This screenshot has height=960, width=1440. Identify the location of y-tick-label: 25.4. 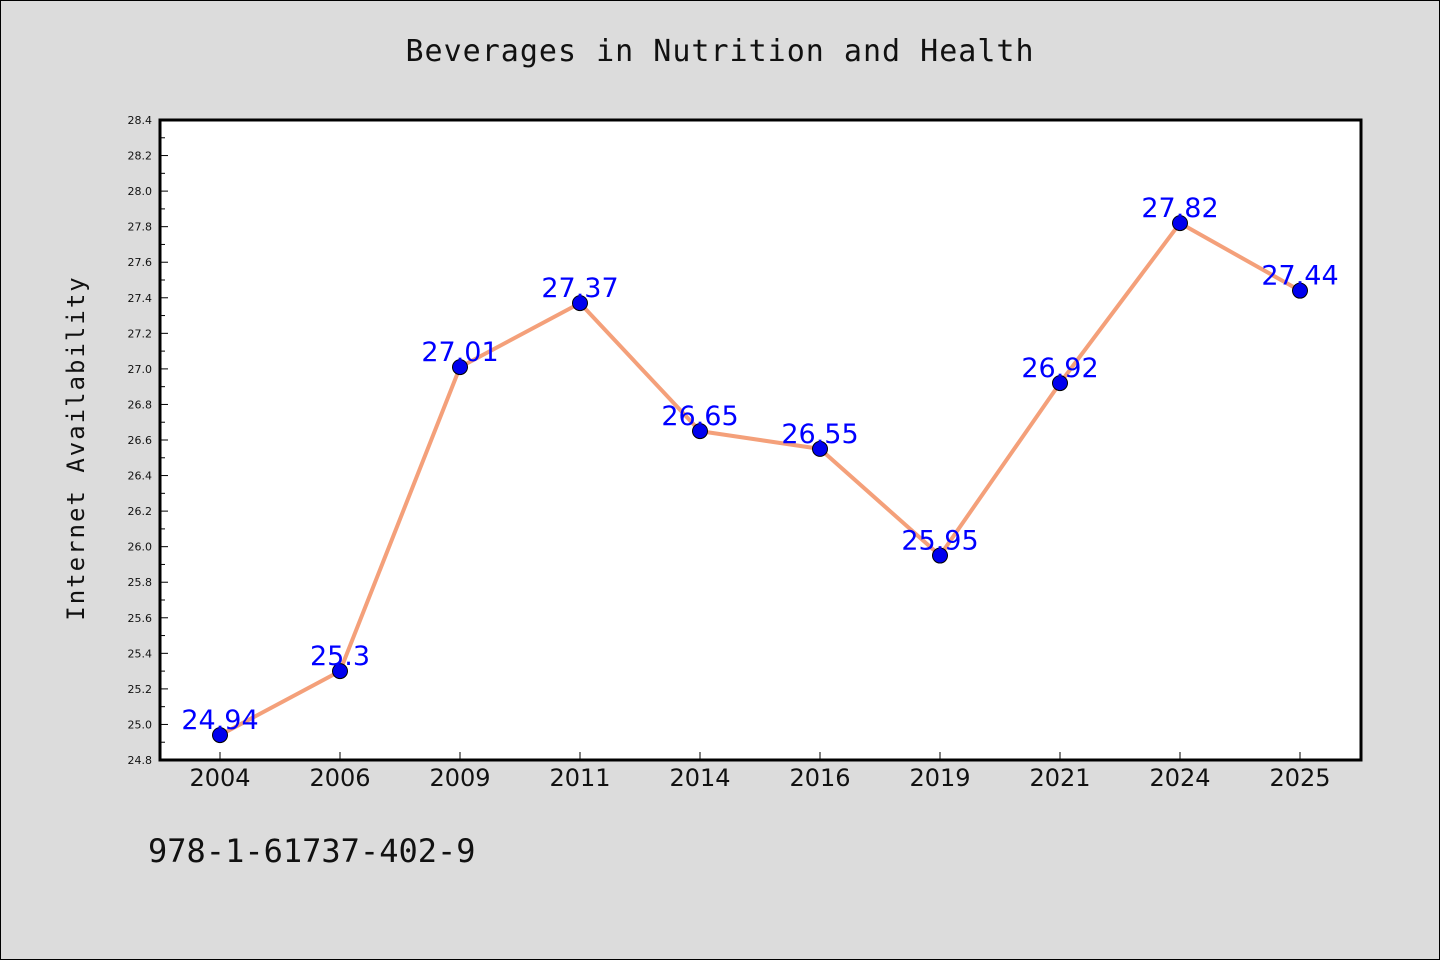
(140, 653).